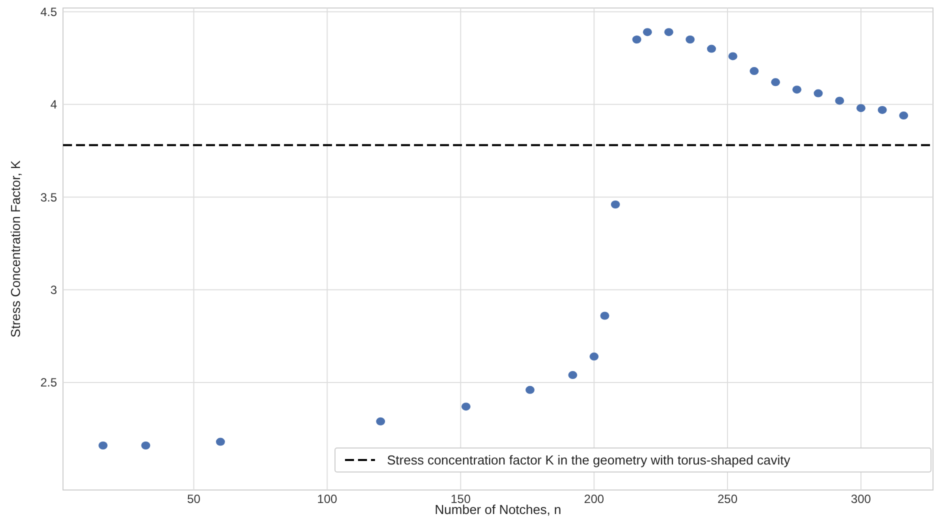  What do you see at coordinates (327, 499) in the screenshot?
I see `x-tick-label: 100` at bounding box center [327, 499].